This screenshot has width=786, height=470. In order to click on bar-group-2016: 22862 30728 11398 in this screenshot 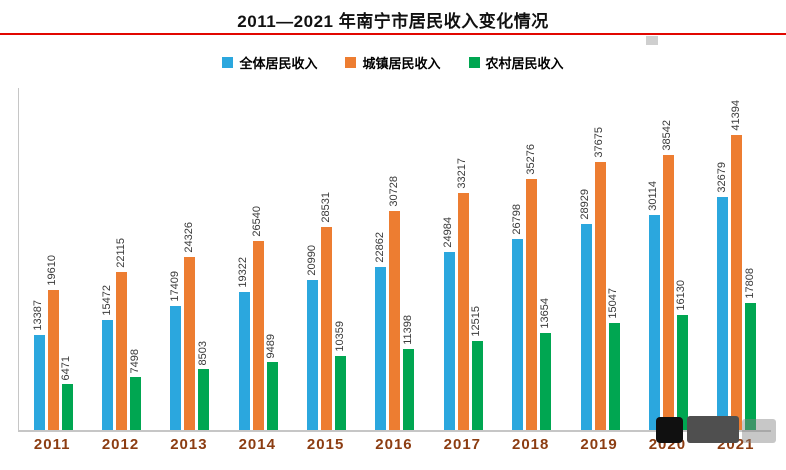, I will do `click(395, 259)`.